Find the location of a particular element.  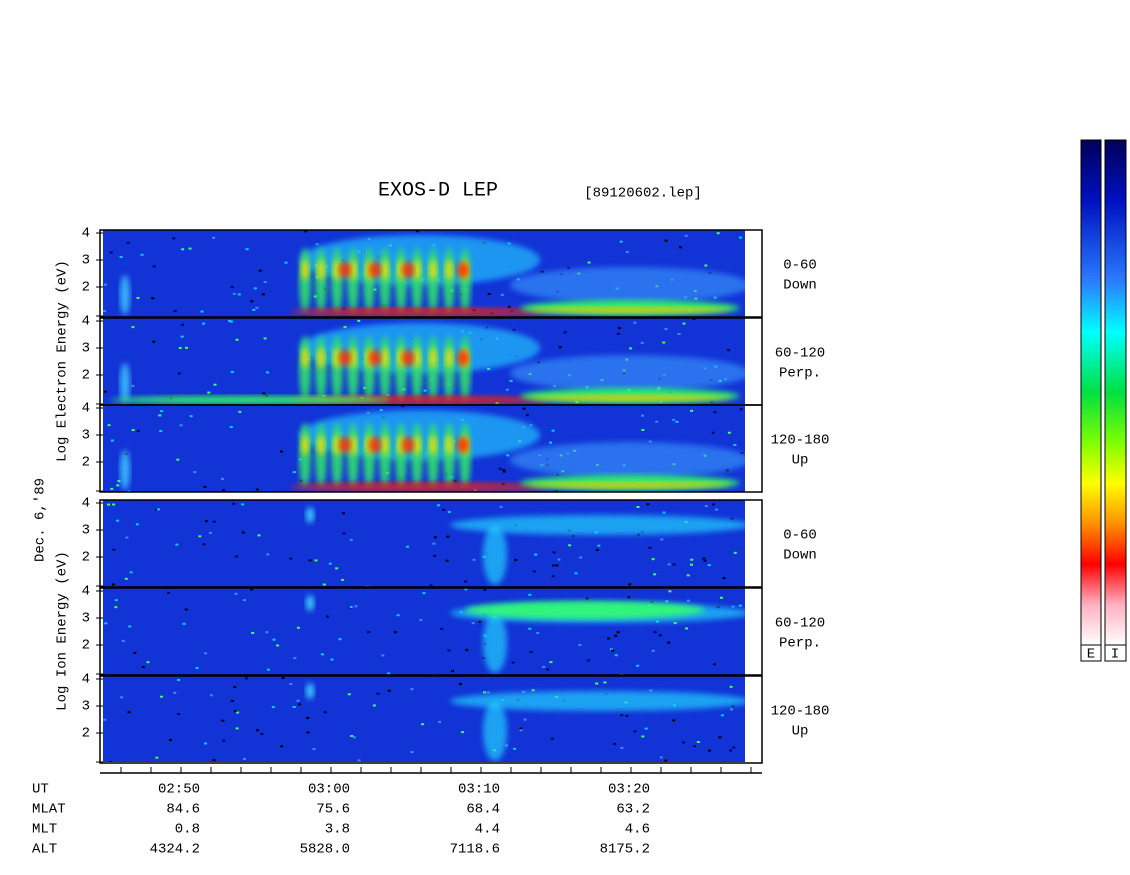

row-label: MLAT is located at coordinates (49, 810).